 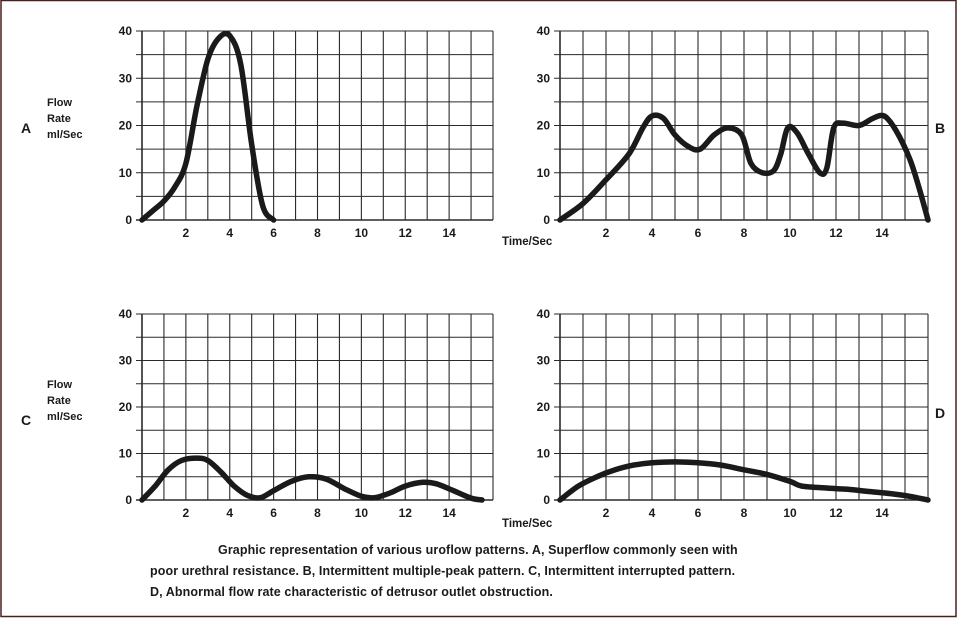 I want to click on panel-d-xtick-label: 4, so click(x=652, y=513).